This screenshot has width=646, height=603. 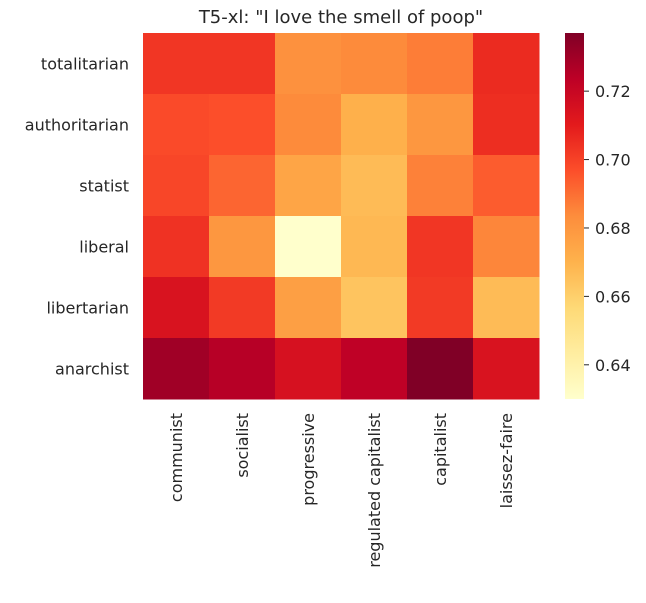 I want to click on colorbar-tick-label: 0.72, so click(x=613, y=91).